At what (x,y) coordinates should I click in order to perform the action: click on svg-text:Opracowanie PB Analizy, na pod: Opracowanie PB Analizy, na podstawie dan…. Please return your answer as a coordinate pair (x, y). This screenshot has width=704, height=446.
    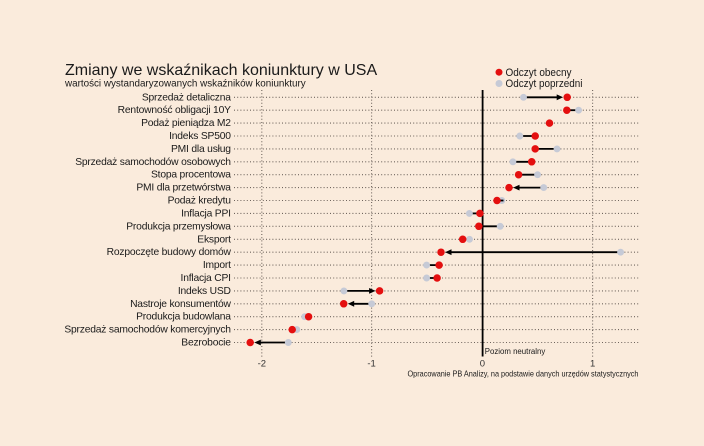
    Looking at the image, I should click on (523, 374).